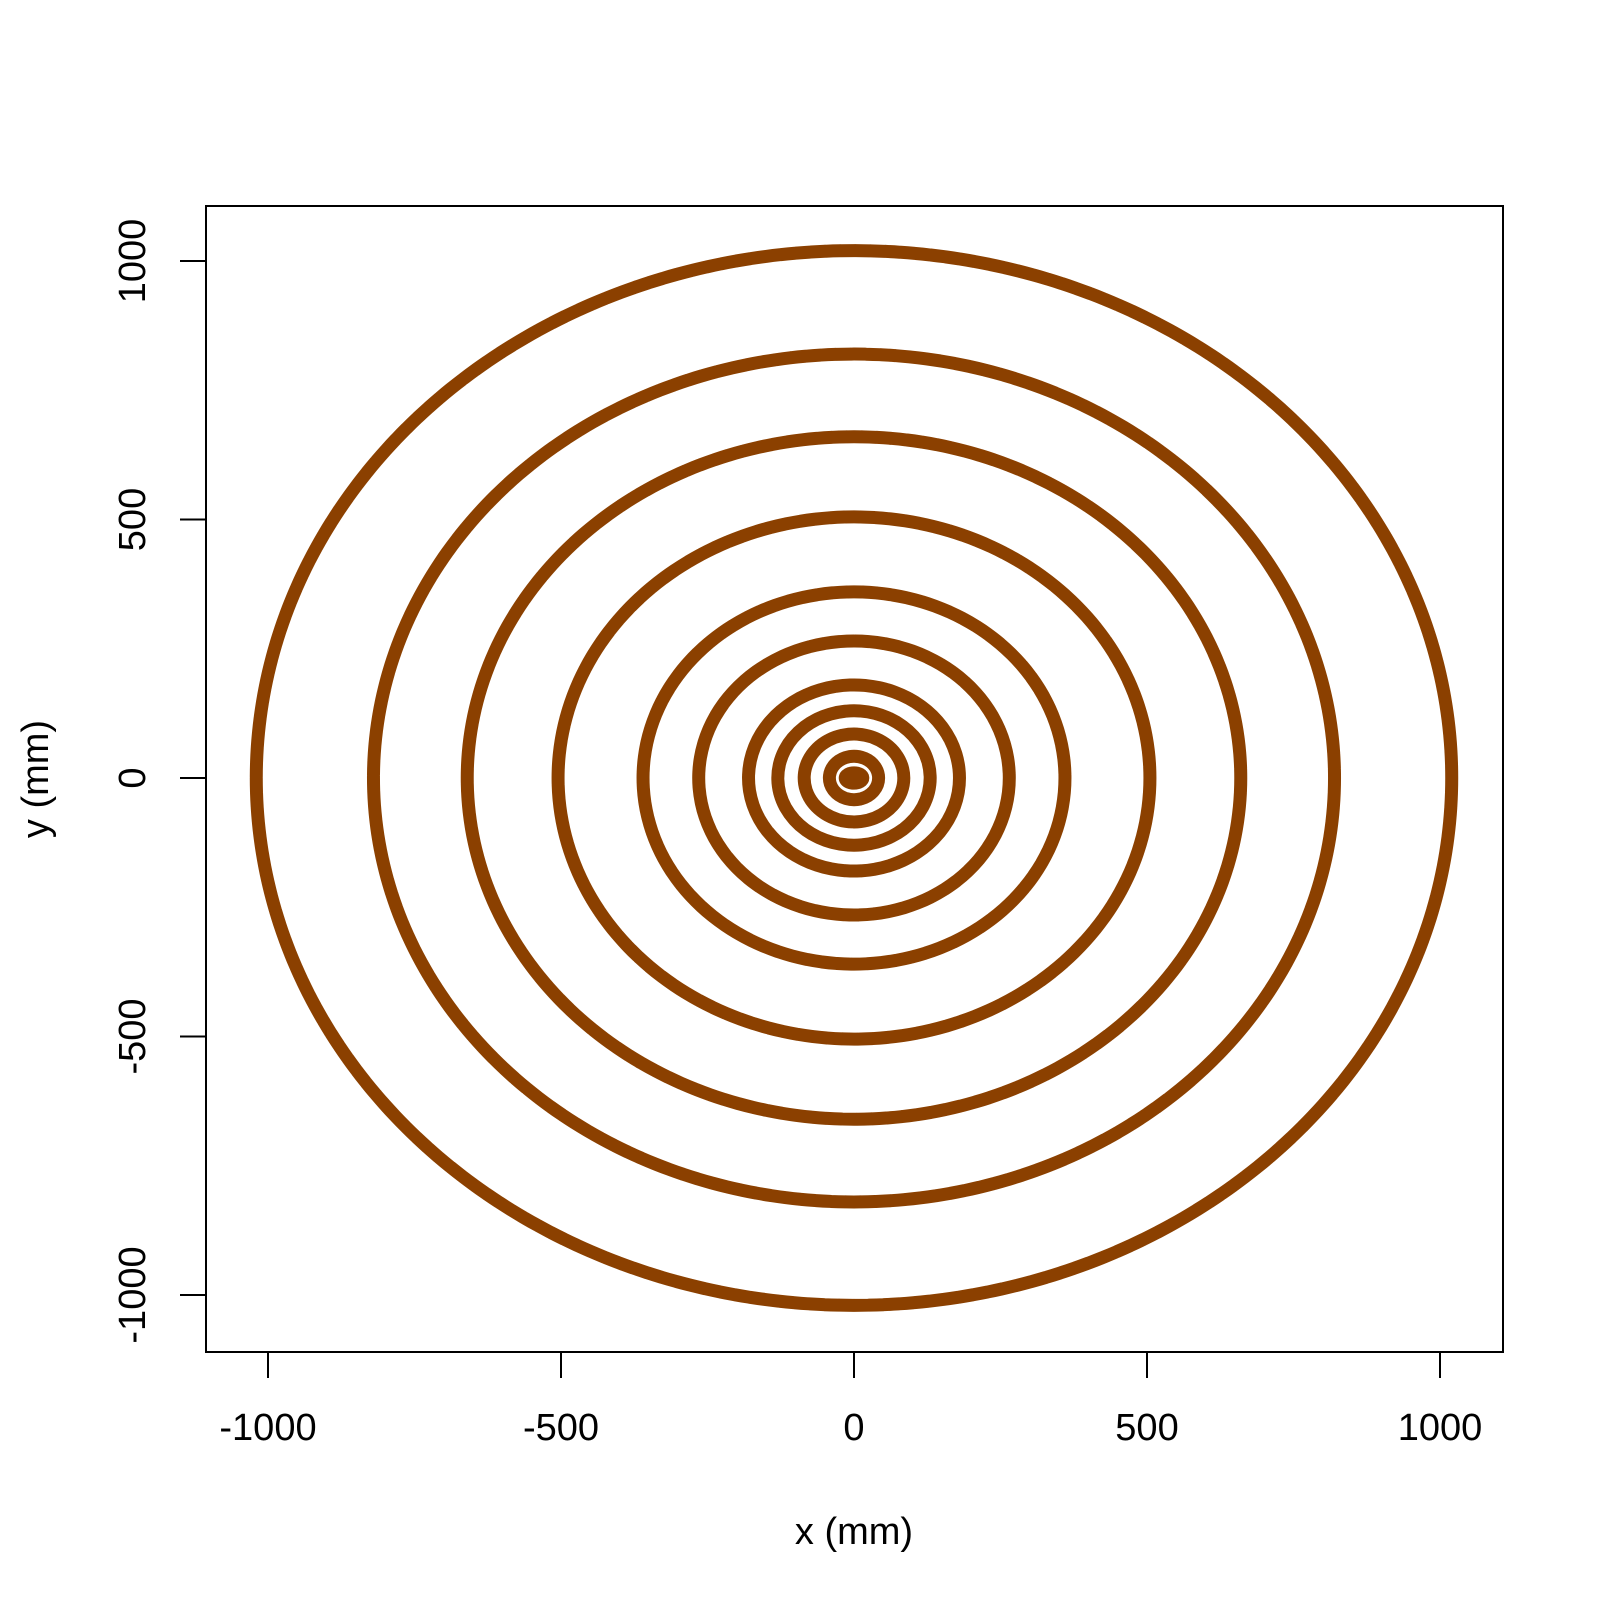 The width and height of the screenshot is (1600, 1600). I want to click on y-tick-label: 0, so click(133, 777).